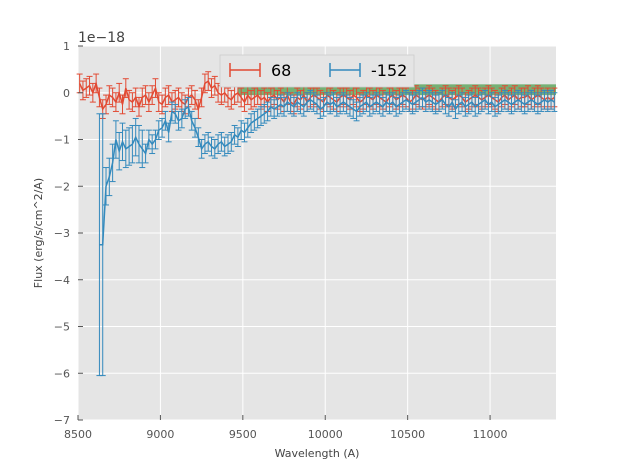 This screenshot has height=467, width=617. What do you see at coordinates (243, 434) in the screenshot?
I see `x-tick-label: 9500` at bounding box center [243, 434].